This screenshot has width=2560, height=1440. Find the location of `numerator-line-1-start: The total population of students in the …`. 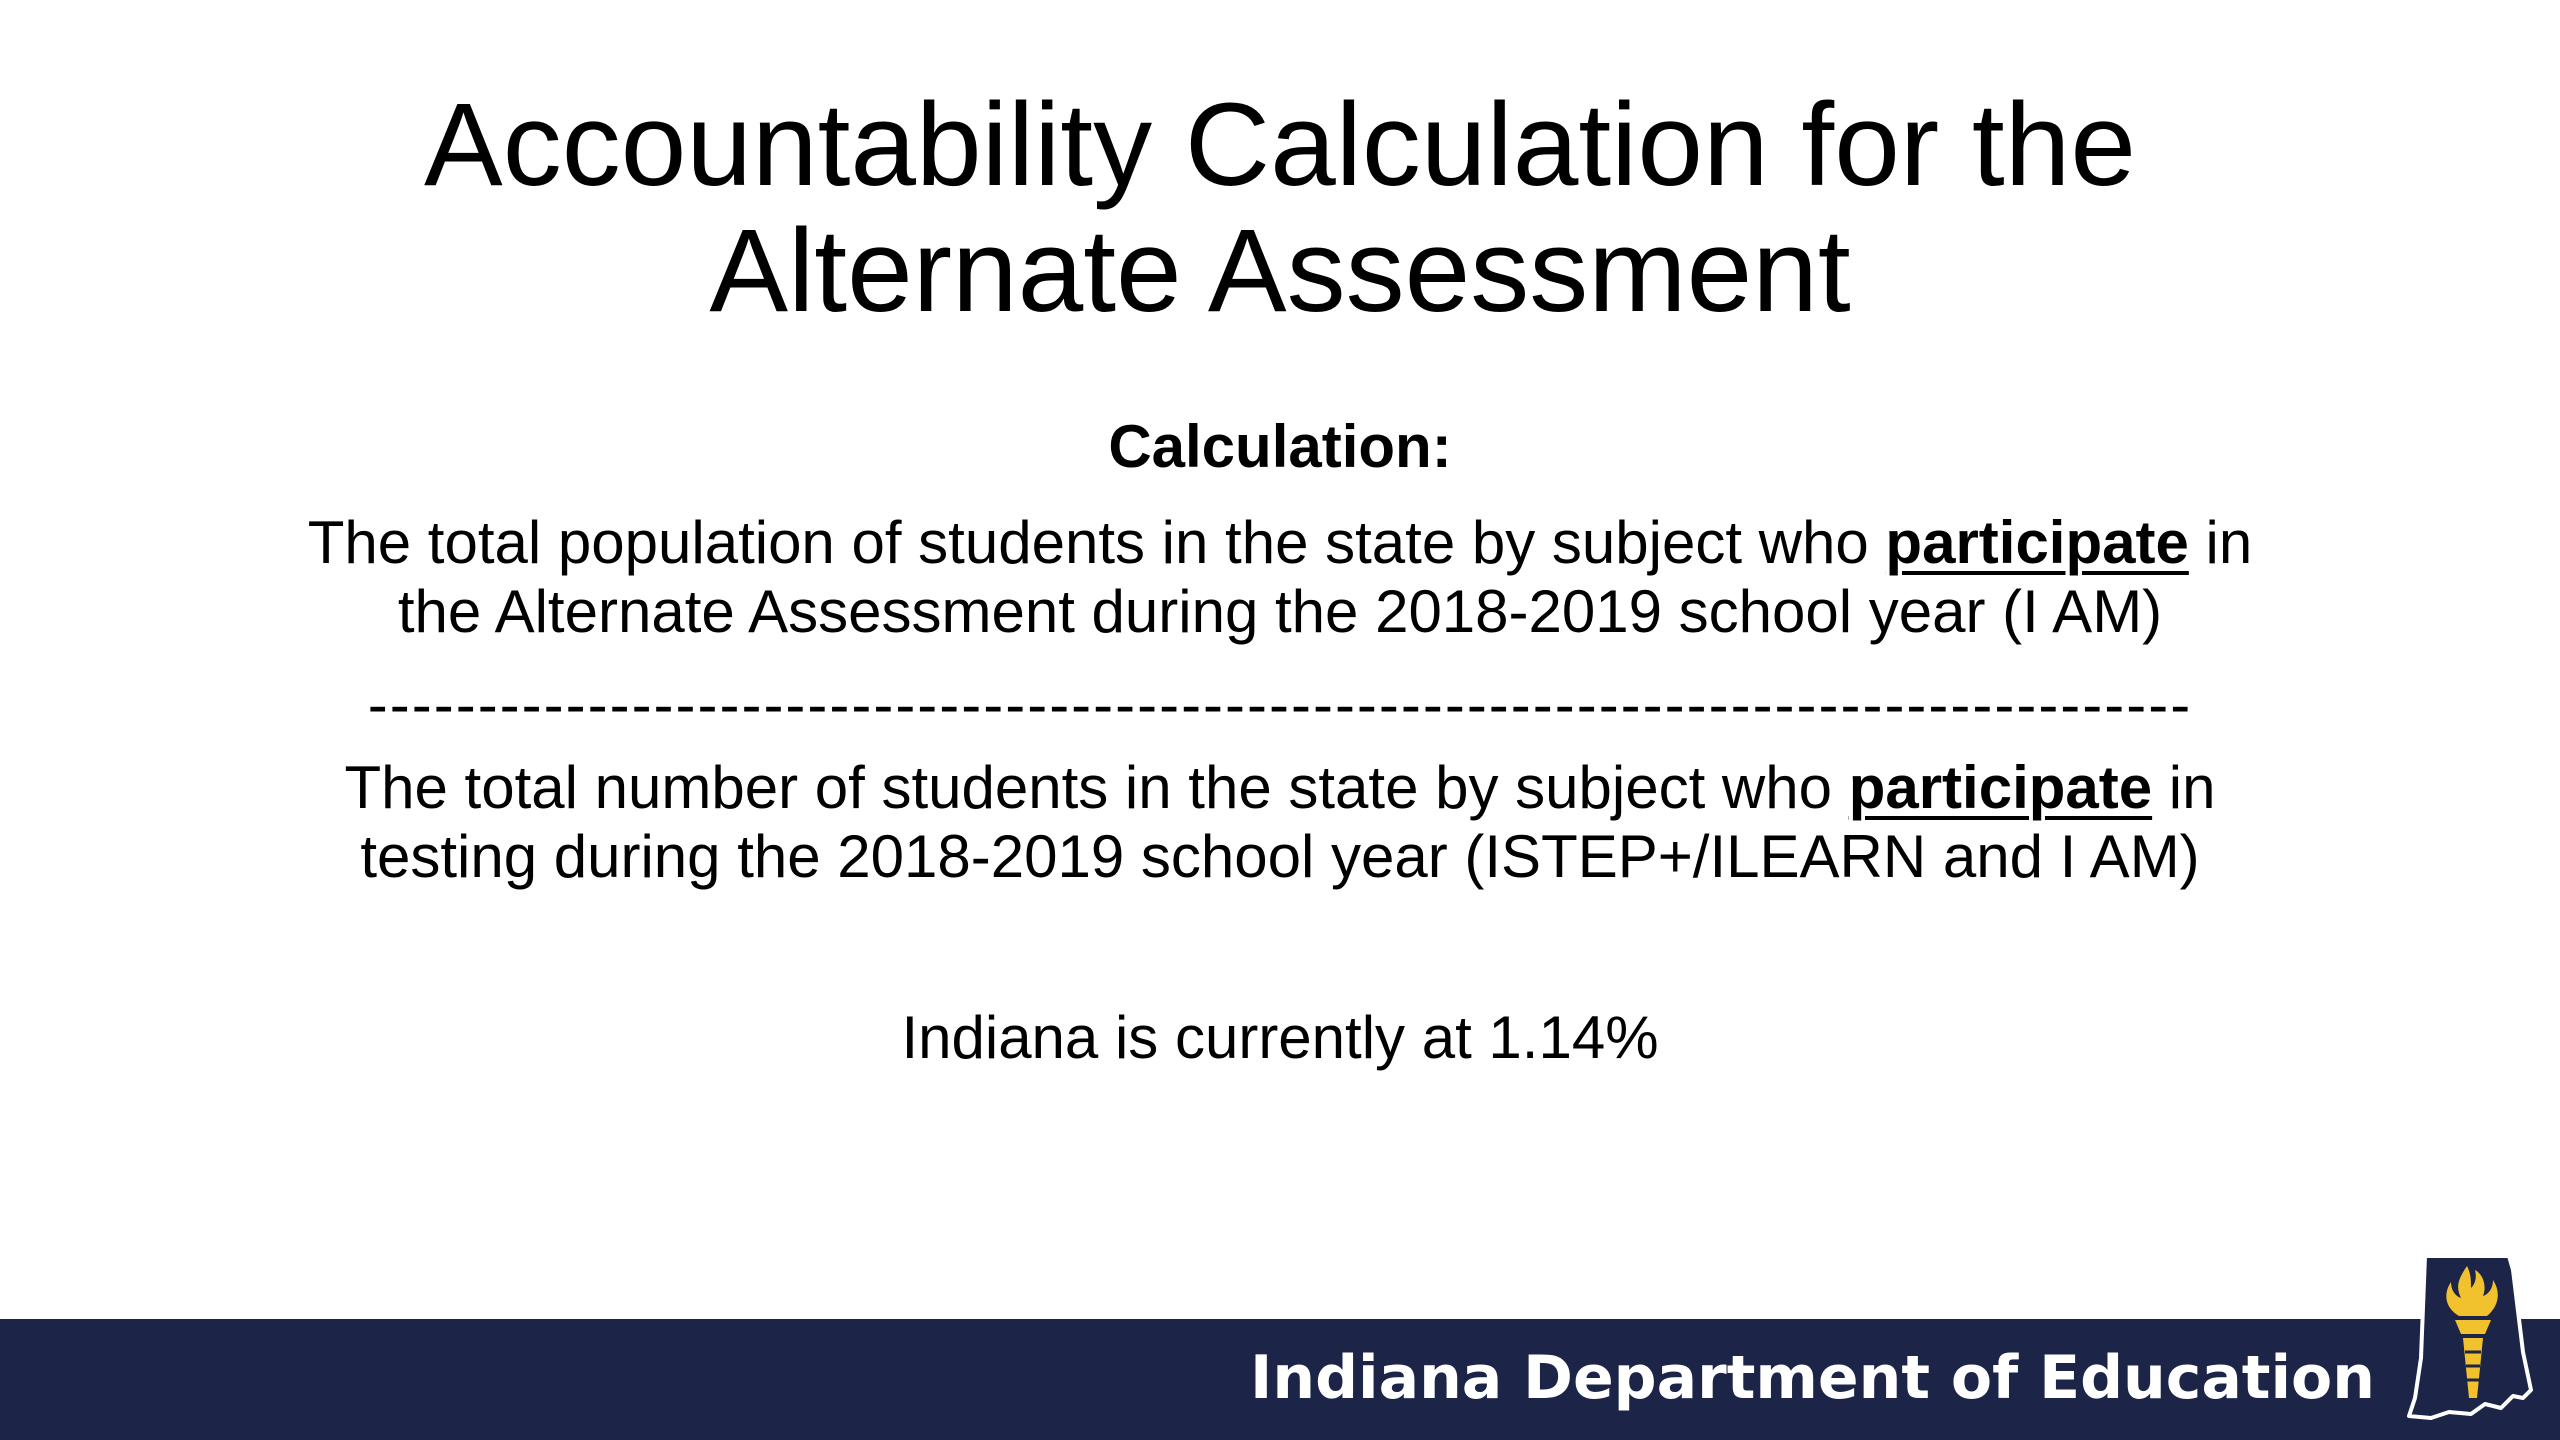

numerator-line-1-start: The total population of students in the … is located at coordinates (1096, 542).